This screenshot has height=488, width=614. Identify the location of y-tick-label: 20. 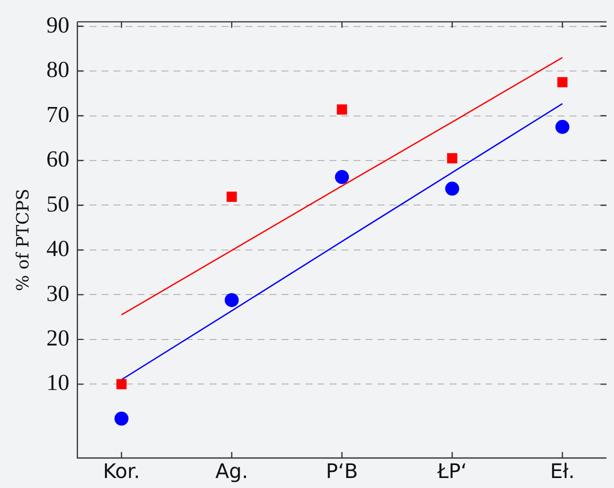
(58, 337).